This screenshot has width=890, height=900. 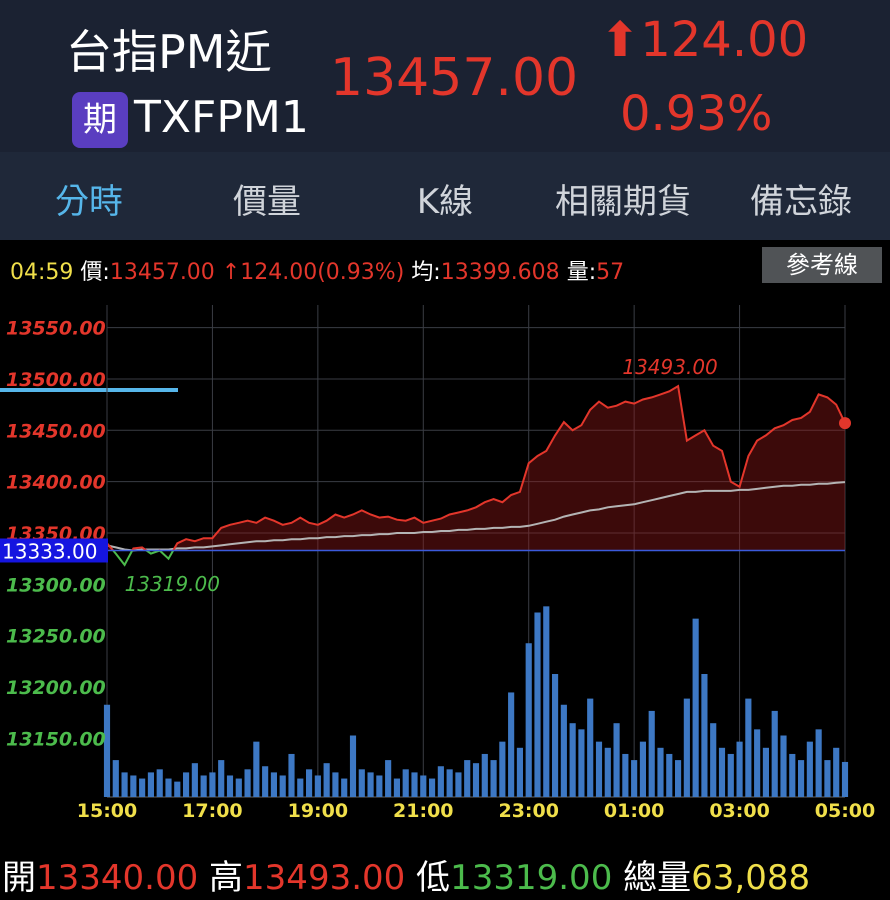 I want to click on change-pct: 0.93%, so click(x=696, y=114).